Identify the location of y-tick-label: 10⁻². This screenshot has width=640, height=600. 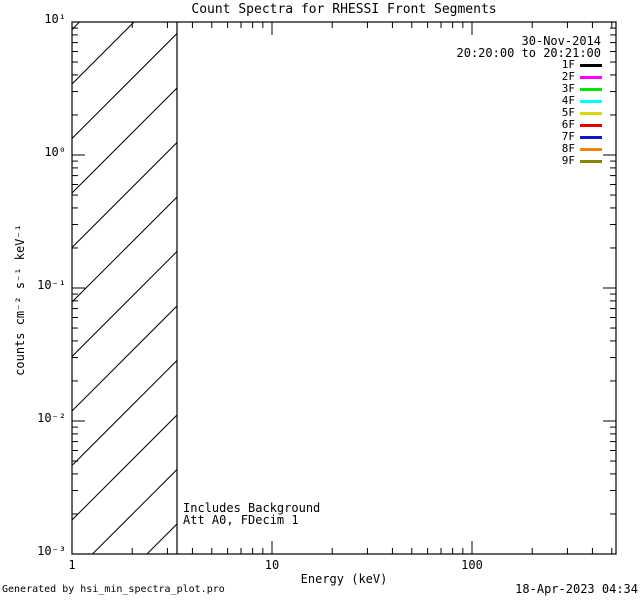
(51, 418).